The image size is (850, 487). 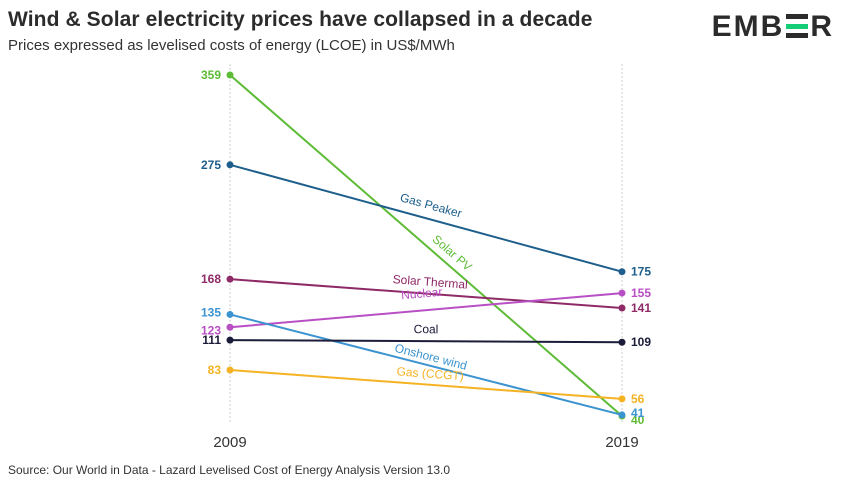 What do you see at coordinates (621, 442) in the screenshot?
I see `x-tick-label-2019: 2019` at bounding box center [621, 442].